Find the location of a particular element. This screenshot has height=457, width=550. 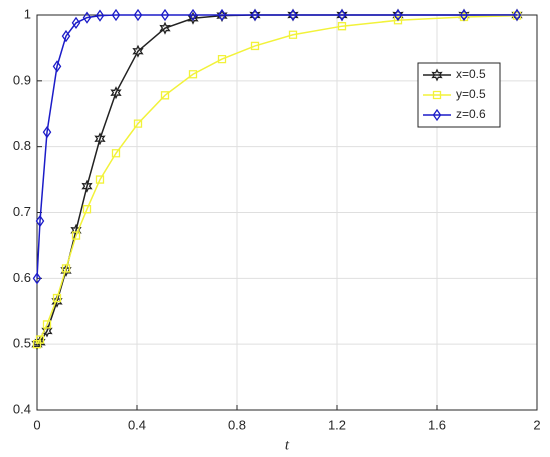

x-tick-label: 0.8 is located at coordinates (237, 424).